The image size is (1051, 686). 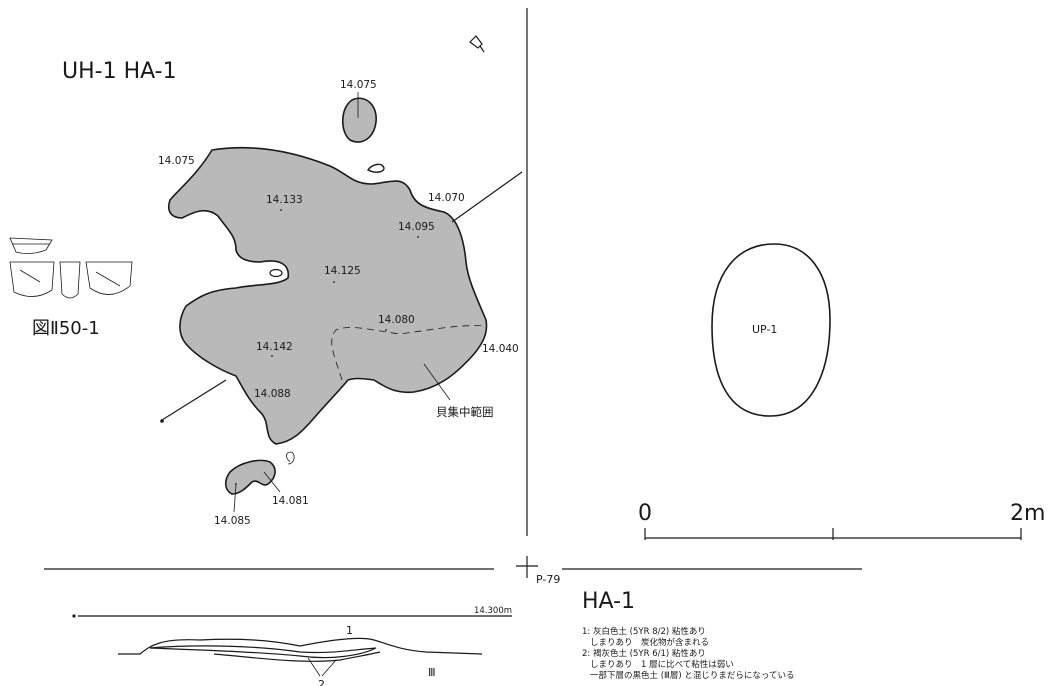 What do you see at coordinates (645, 513) in the screenshot?
I see `scale-start-label: 0` at bounding box center [645, 513].